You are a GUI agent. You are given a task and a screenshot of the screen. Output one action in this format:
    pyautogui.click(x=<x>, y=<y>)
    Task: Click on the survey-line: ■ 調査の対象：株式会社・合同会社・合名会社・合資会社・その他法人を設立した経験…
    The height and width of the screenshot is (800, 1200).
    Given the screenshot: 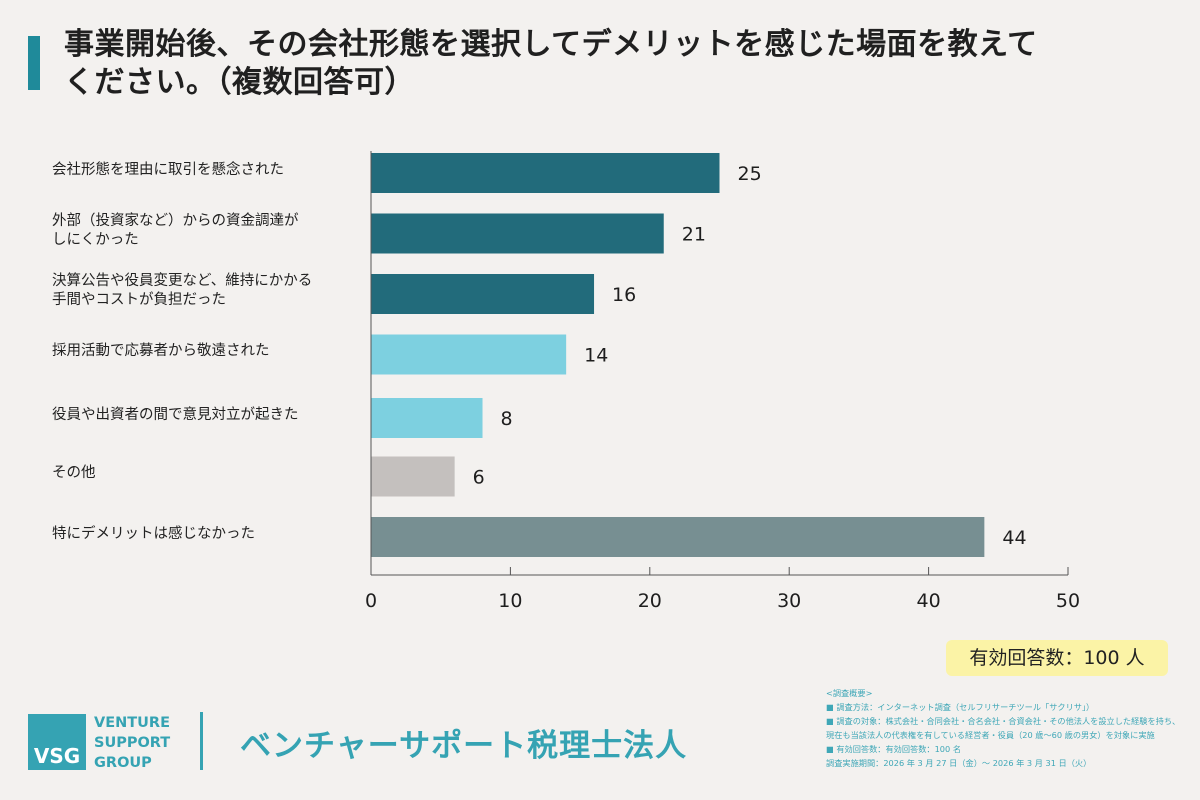 What is the action you would take?
    pyautogui.click(x=1003, y=721)
    